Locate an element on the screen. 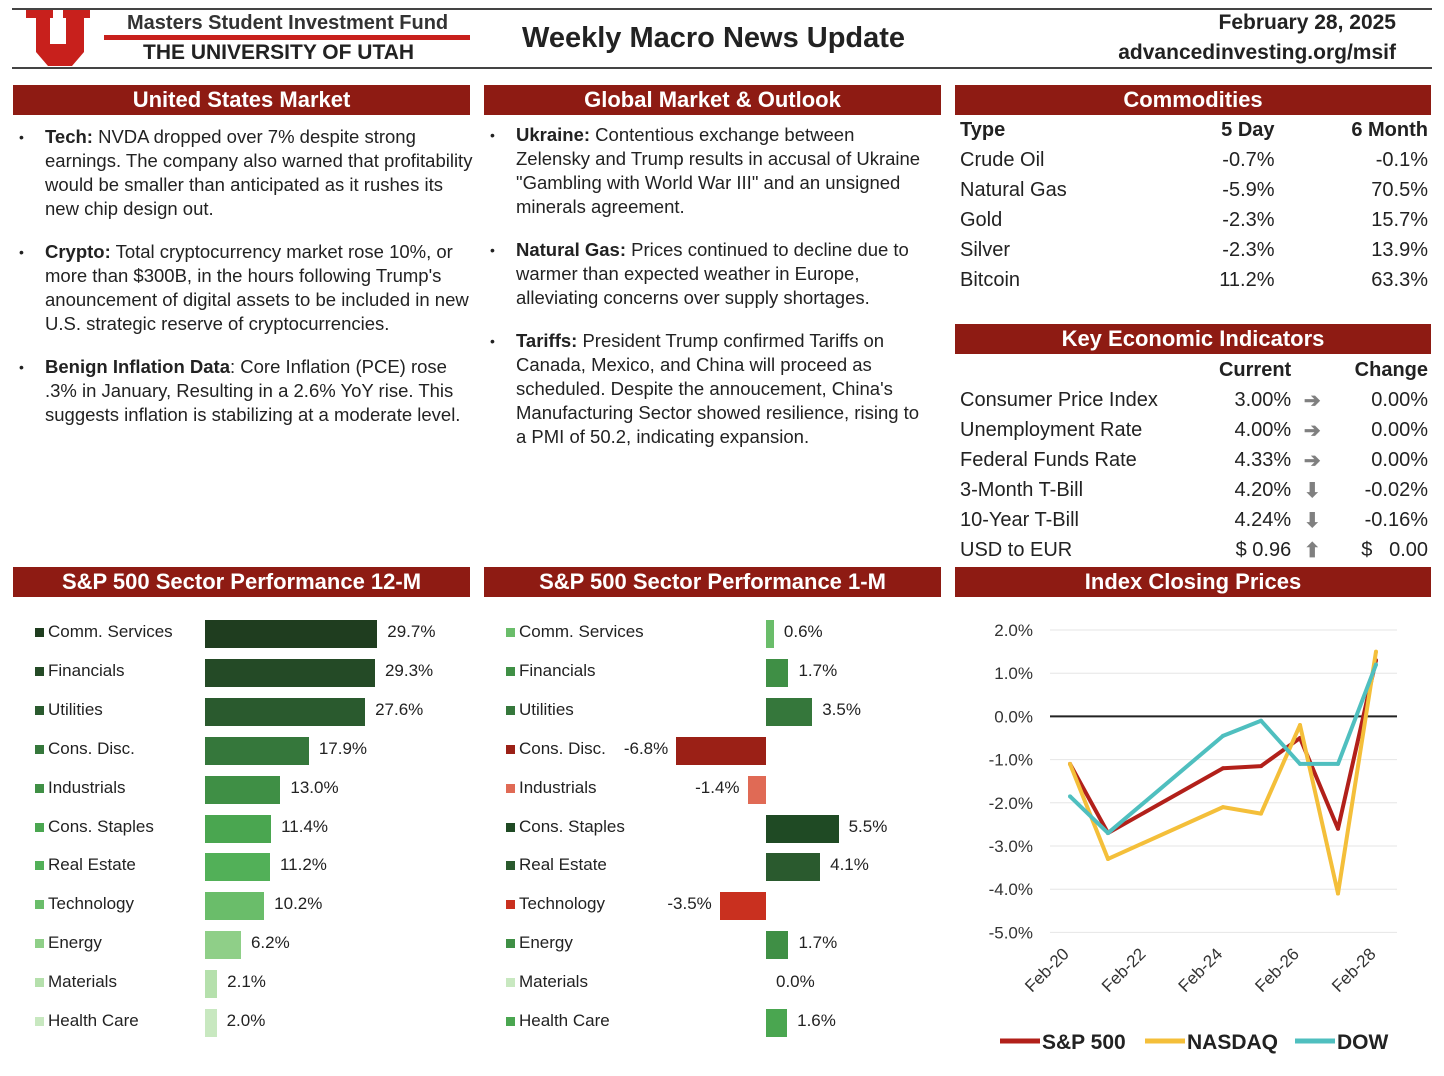  data-label: 11.4% is located at coordinates (305, 826).